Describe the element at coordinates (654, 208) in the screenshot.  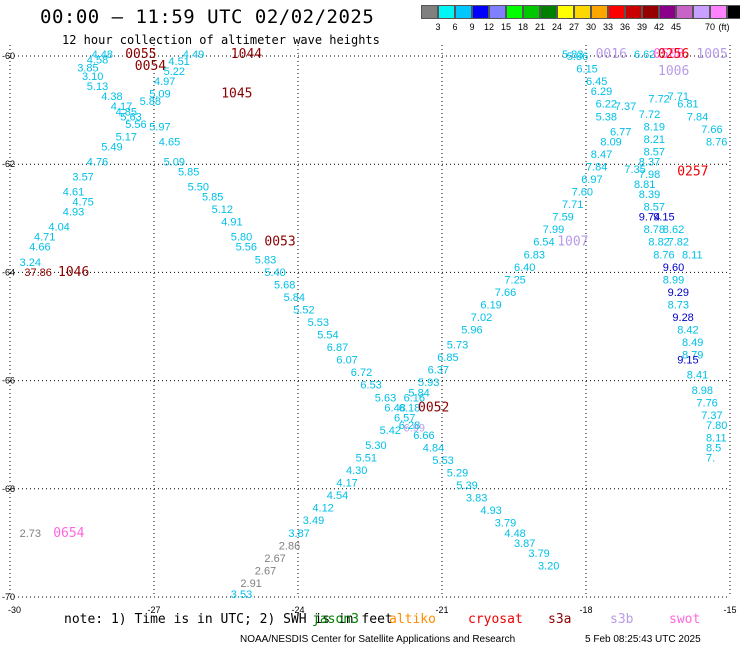
I see `wave-height-value: 8.57` at that location.